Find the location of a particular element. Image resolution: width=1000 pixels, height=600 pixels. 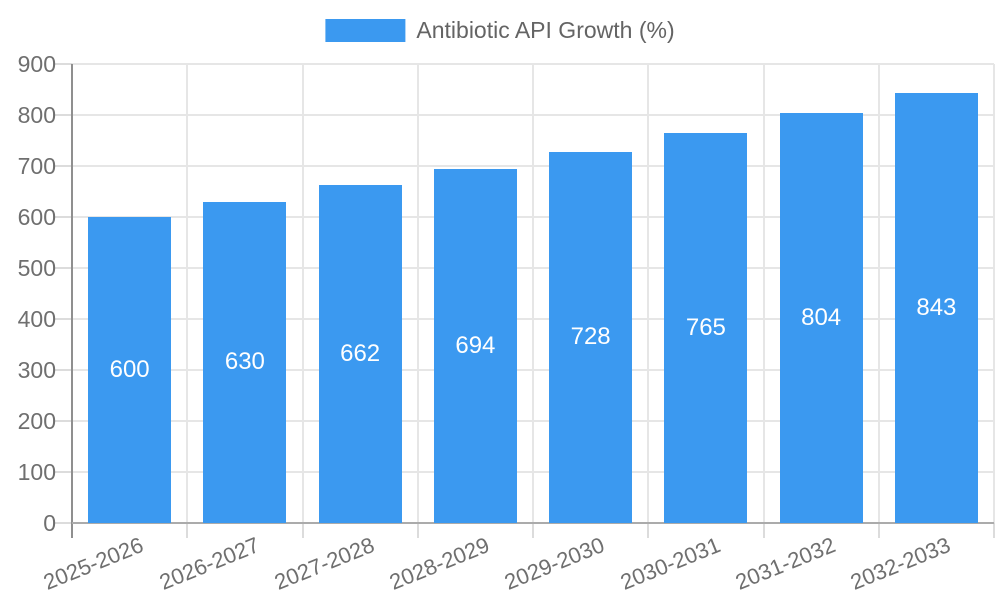

bar-value-label: 843 is located at coordinates (936, 308).